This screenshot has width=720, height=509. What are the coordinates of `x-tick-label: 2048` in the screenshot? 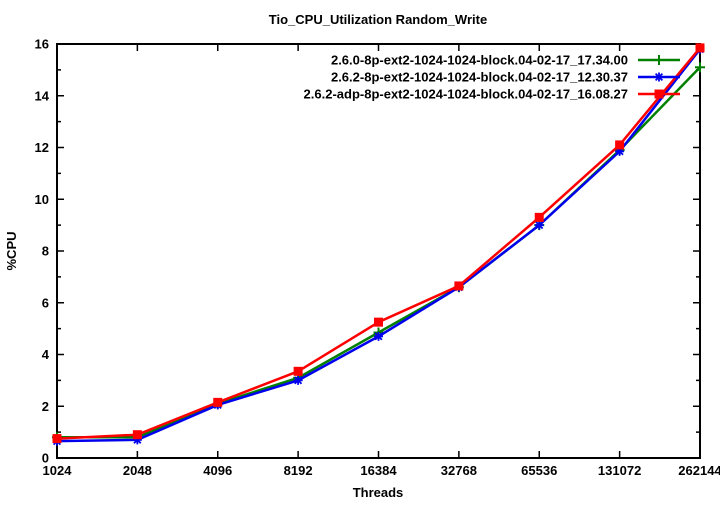 It's located at (137, 470).